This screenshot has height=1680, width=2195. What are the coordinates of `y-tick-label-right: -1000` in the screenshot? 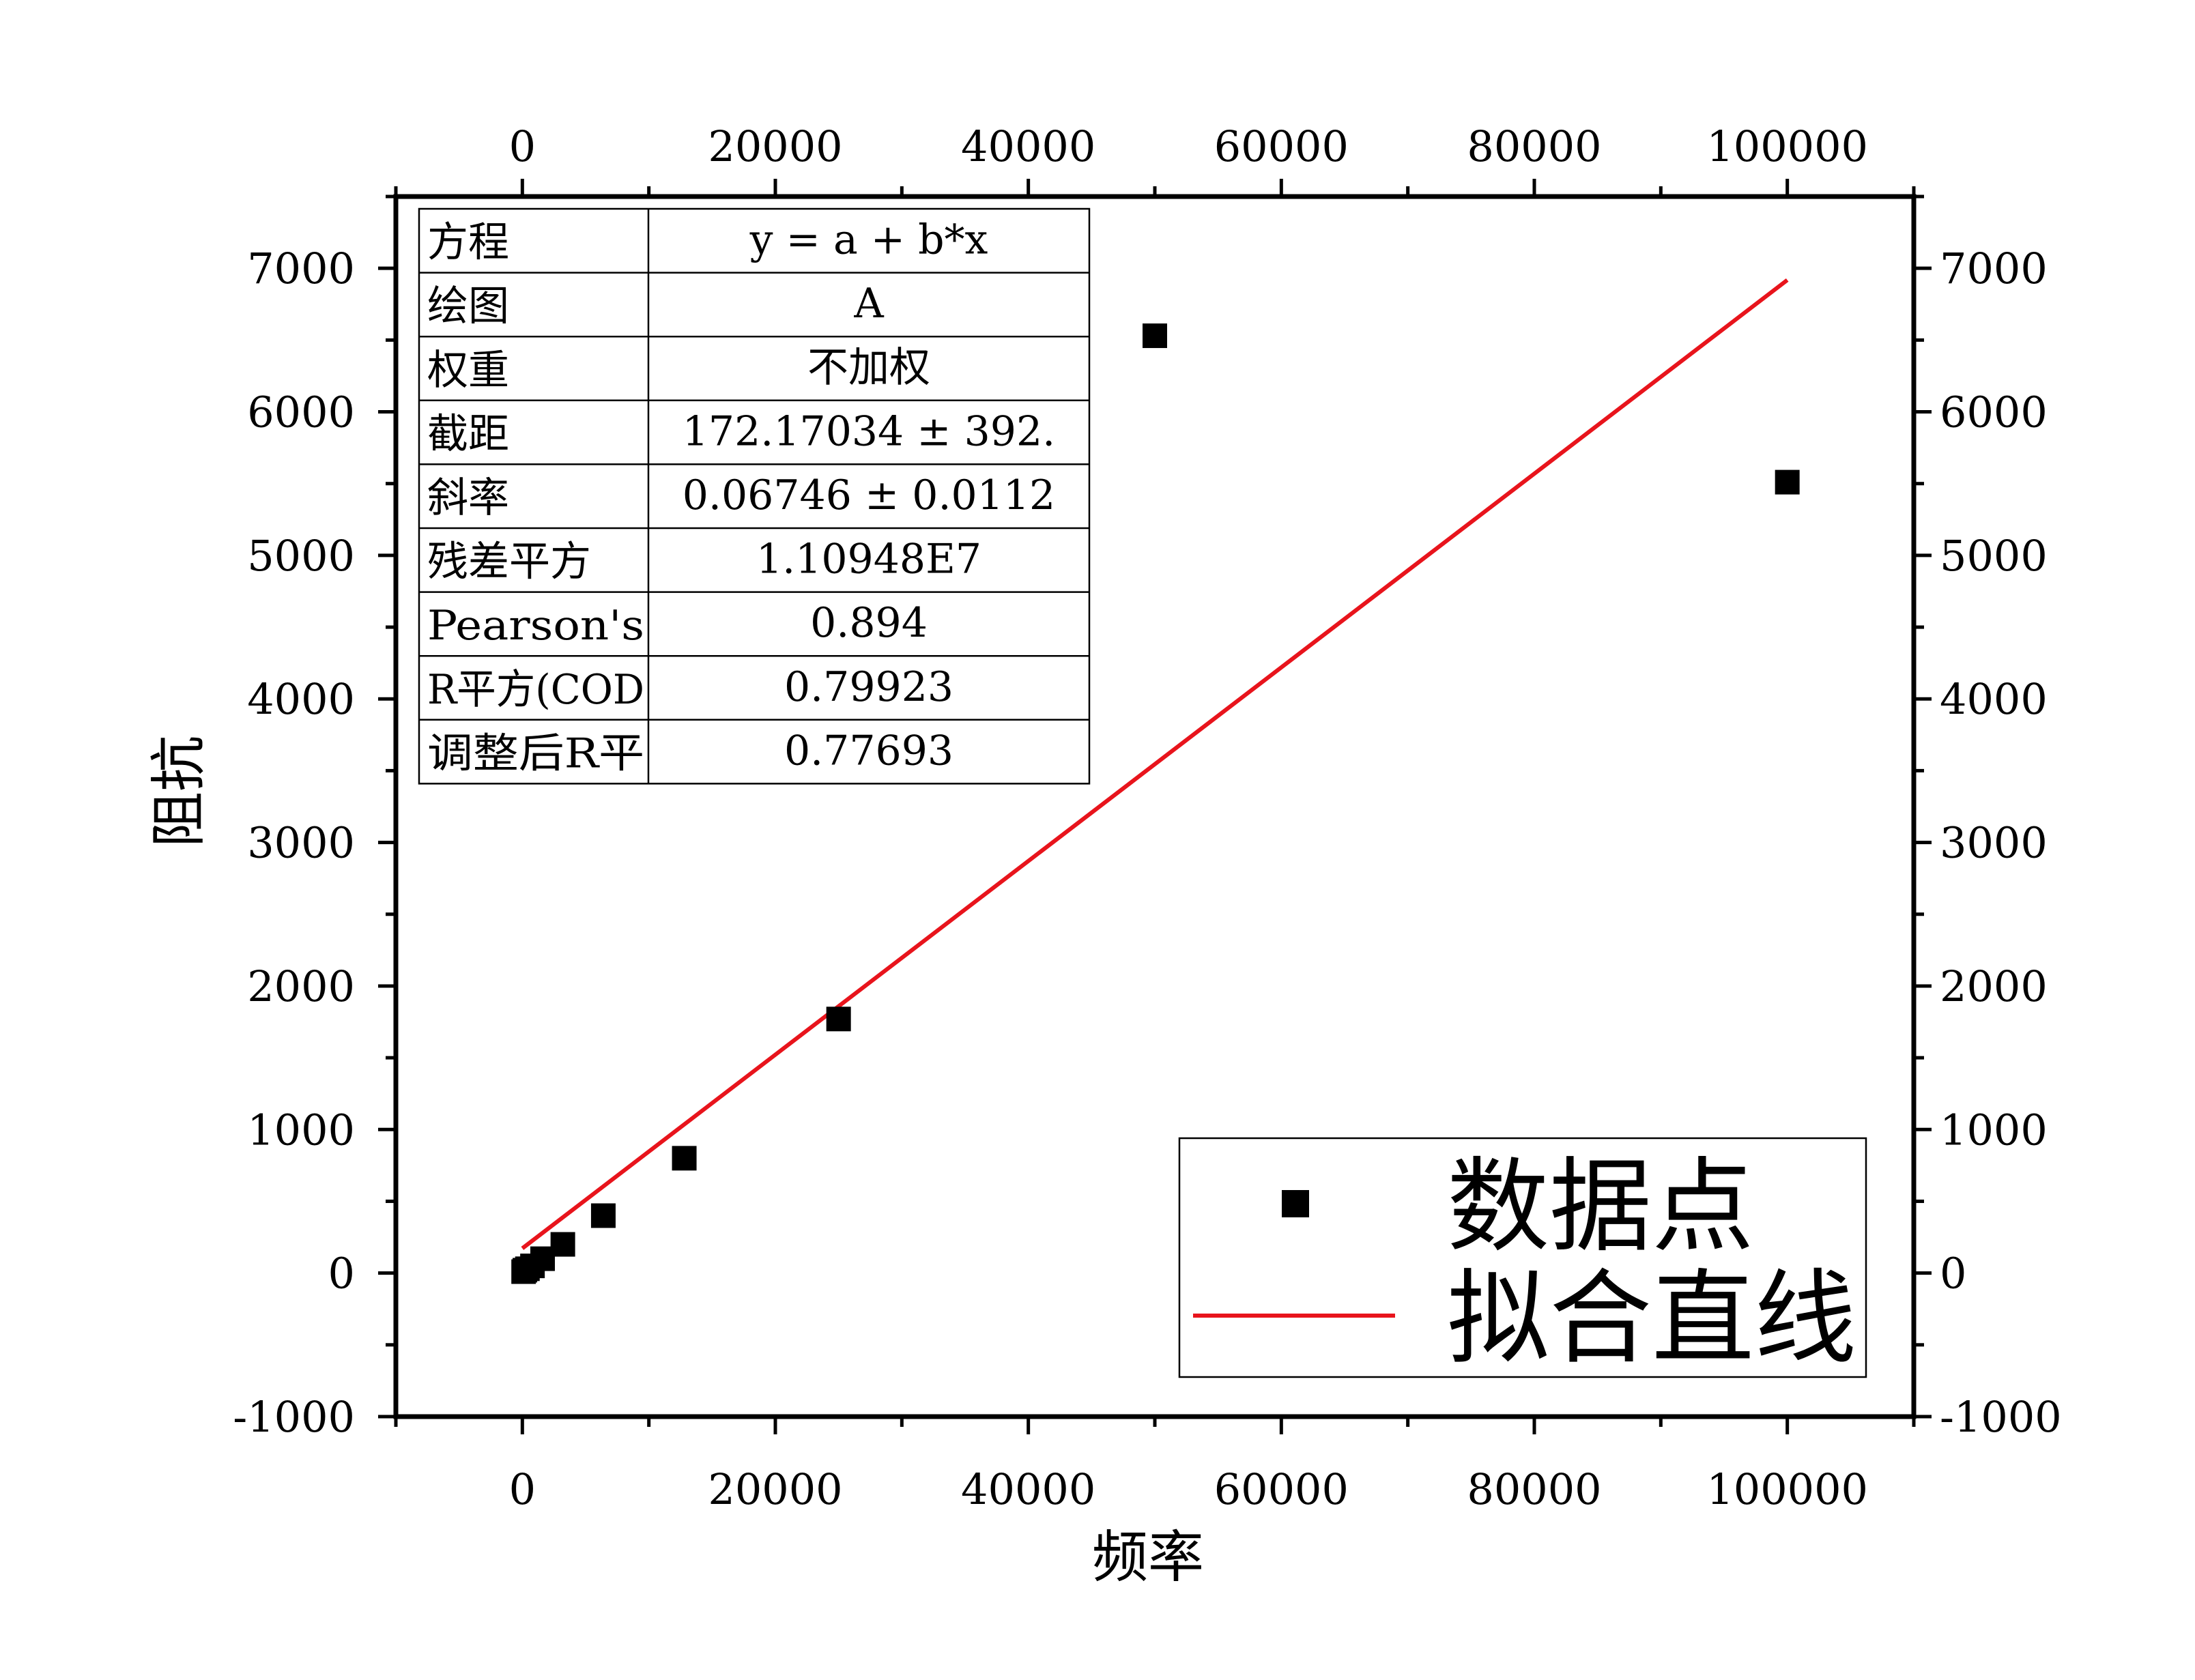 It's located at (2001, 1417).